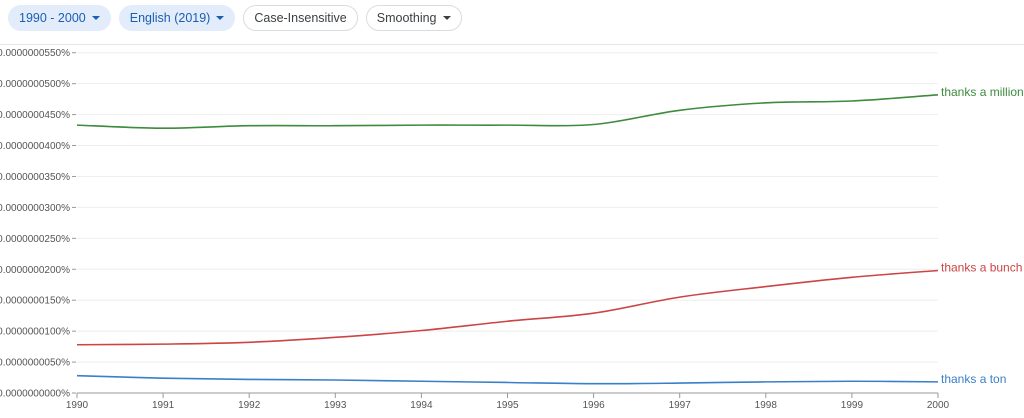 The width and height of the screenshot is (1024, 418). I want to click on case-label: Case-Insensitive, so click(300, 18).